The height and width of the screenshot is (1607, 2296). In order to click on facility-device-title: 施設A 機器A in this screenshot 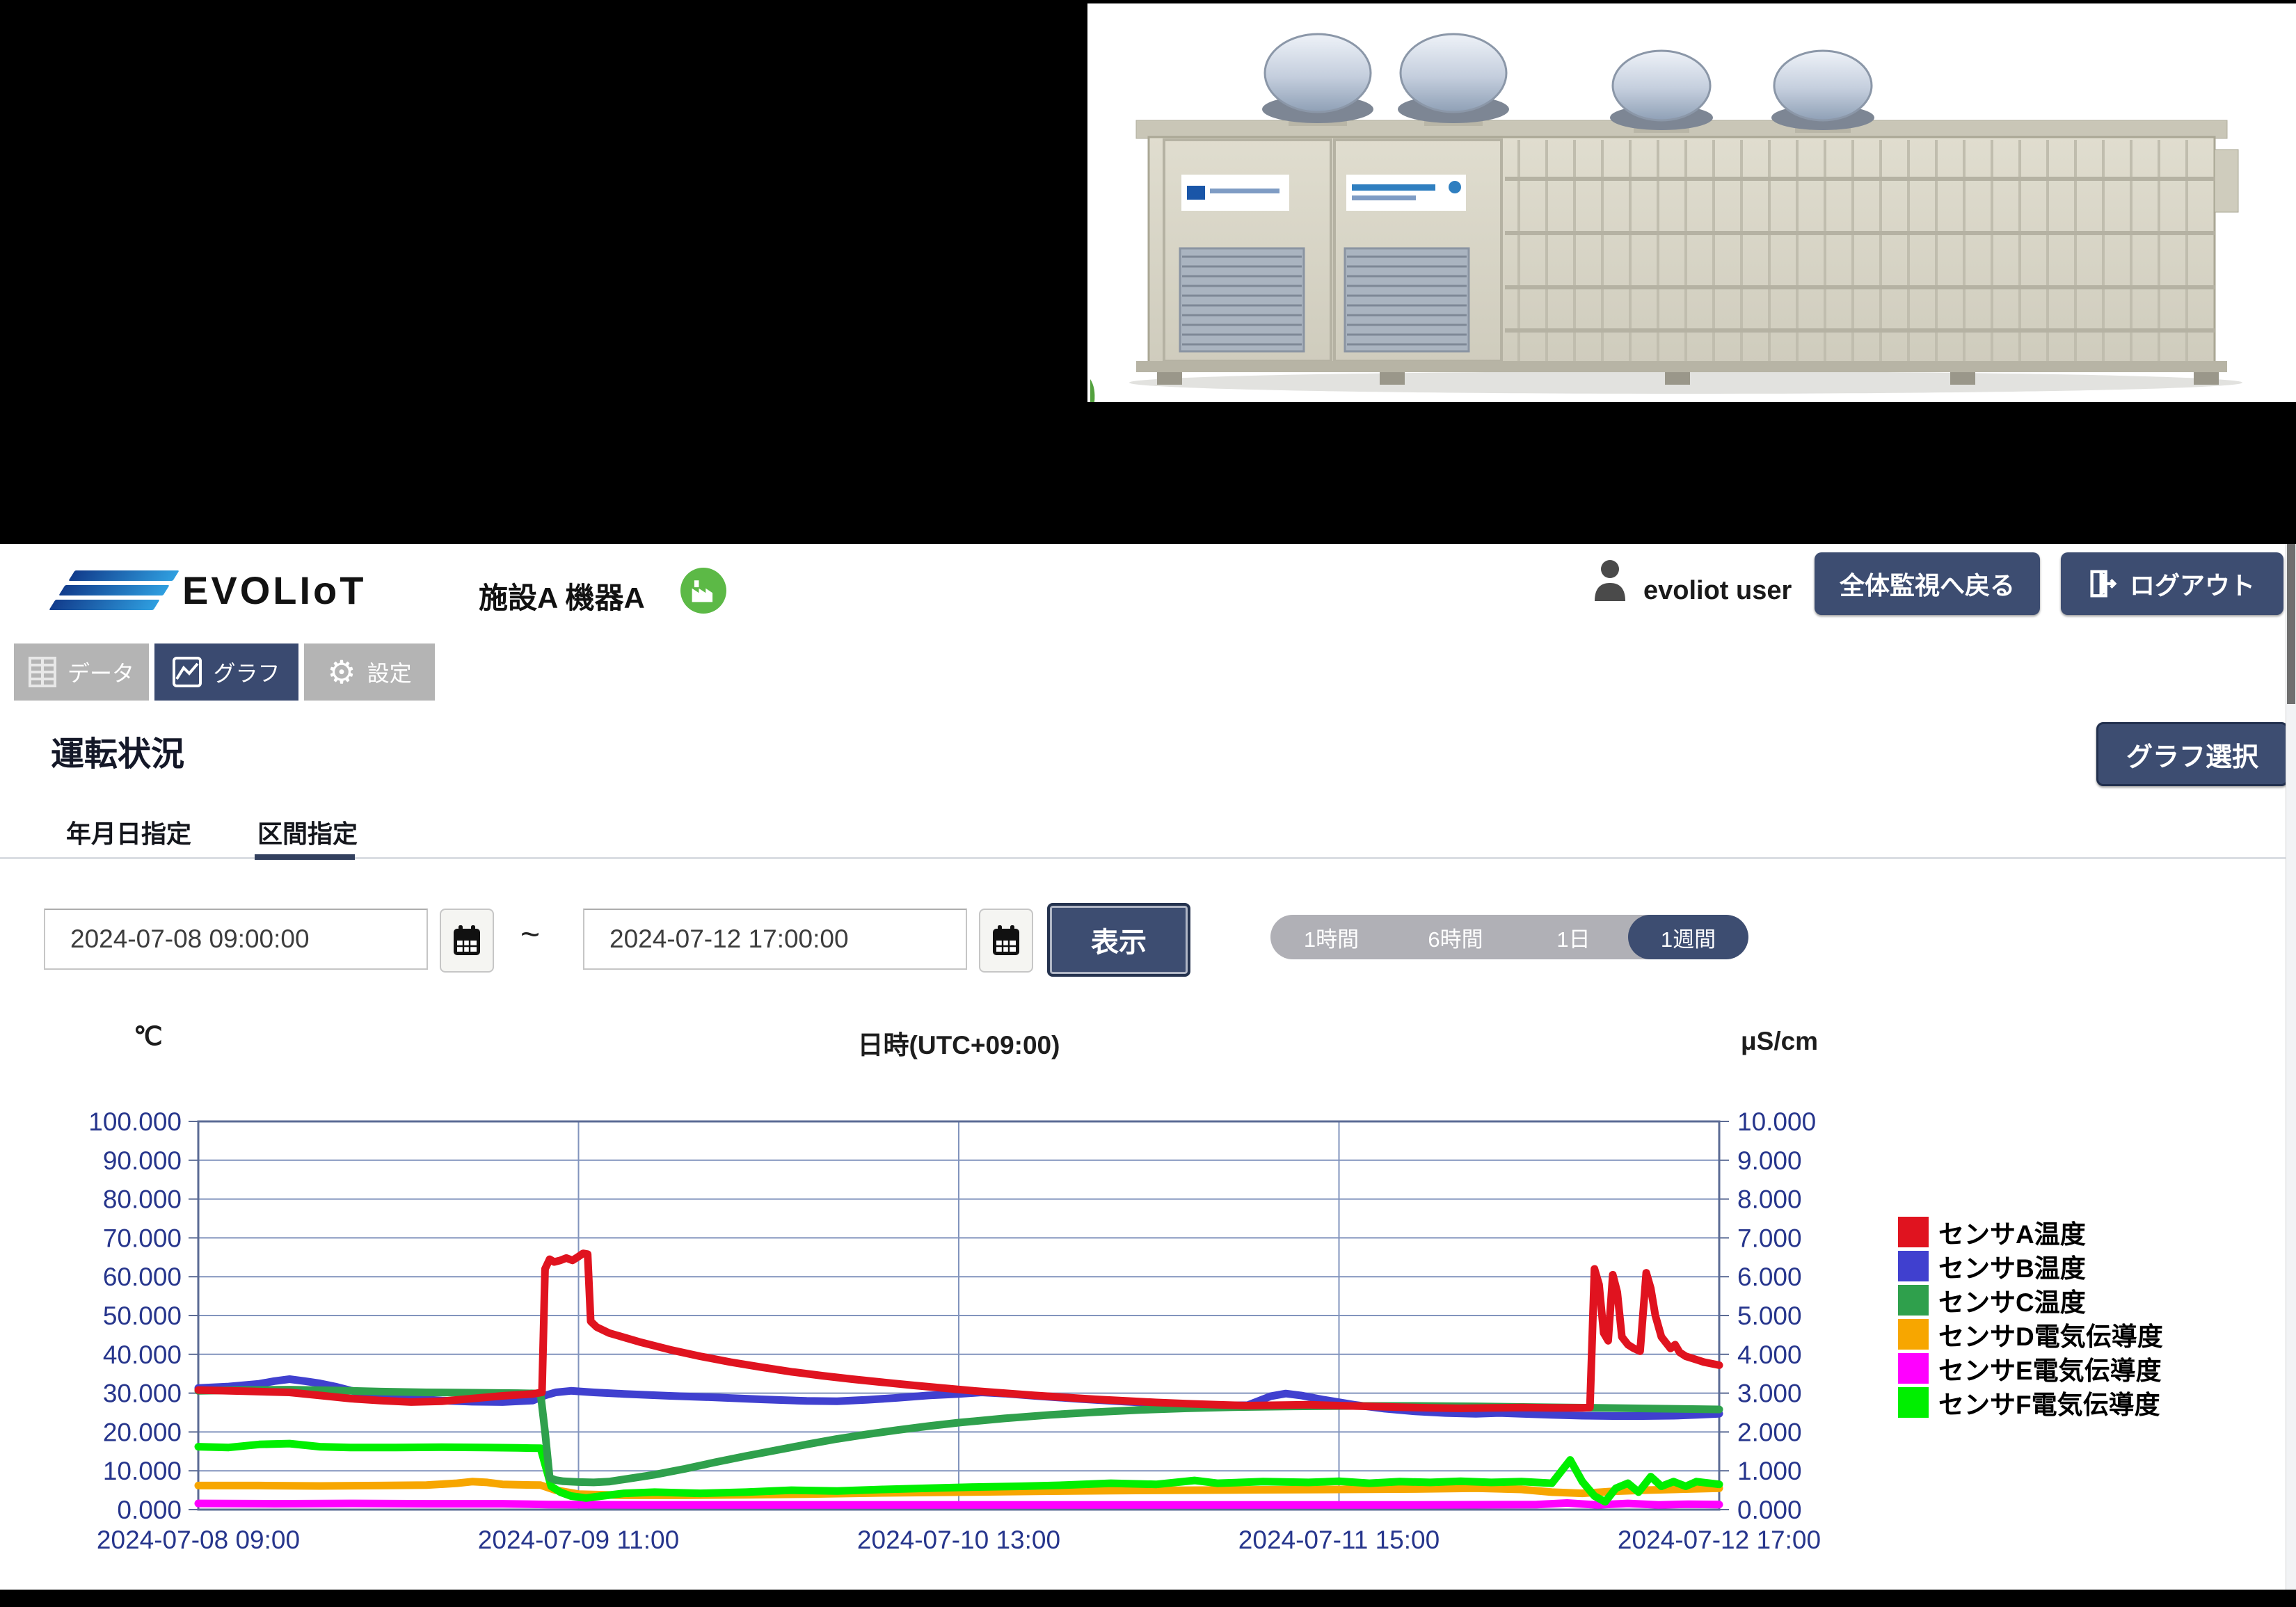, I will do `click(562, 598)`.